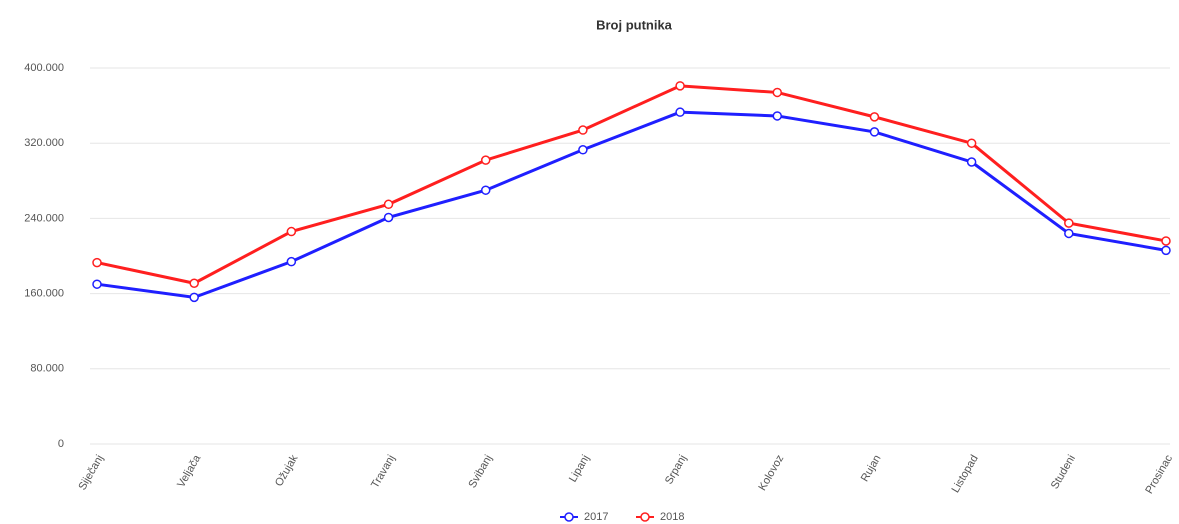 The image size is (1179, 524). Describe the element at coordinates (44, 68) in the screenshot. I see `y-tick-label: 400.000` at that location.